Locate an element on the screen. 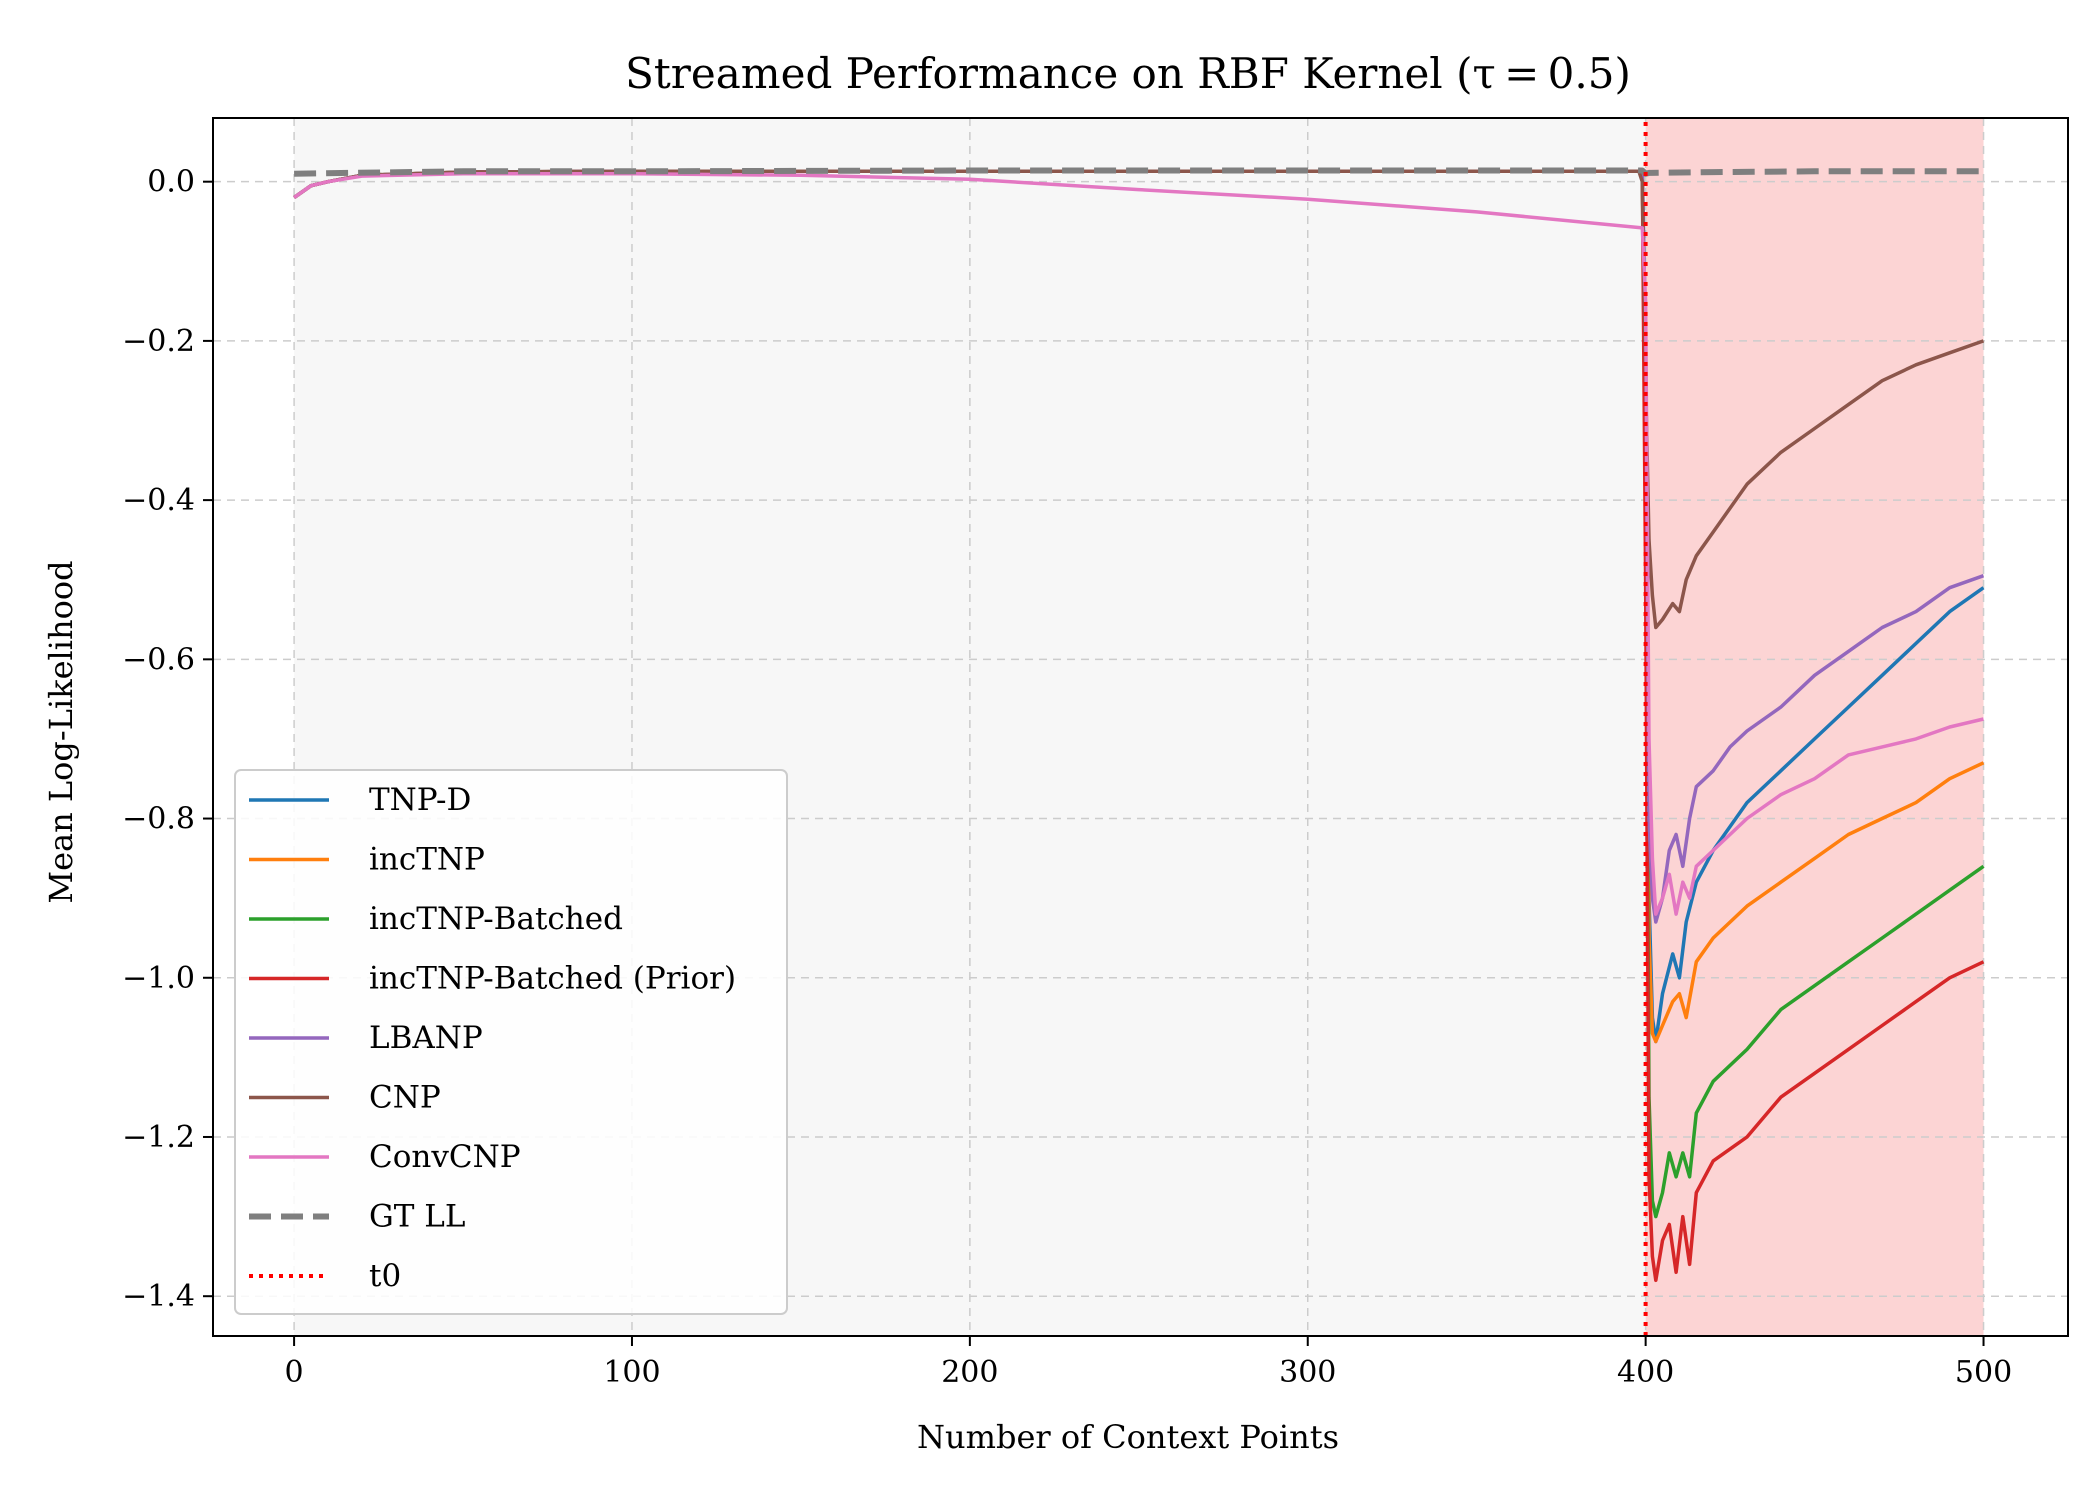  legend-label: incTNP is located at coordinates (427, 860).